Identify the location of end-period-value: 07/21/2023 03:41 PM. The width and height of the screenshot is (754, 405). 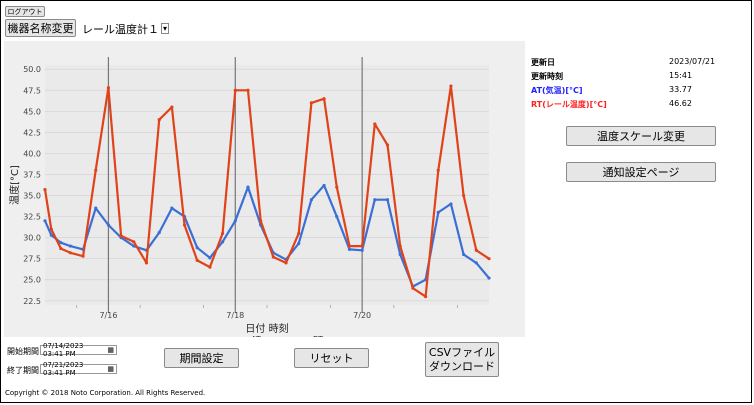
(63, 369).